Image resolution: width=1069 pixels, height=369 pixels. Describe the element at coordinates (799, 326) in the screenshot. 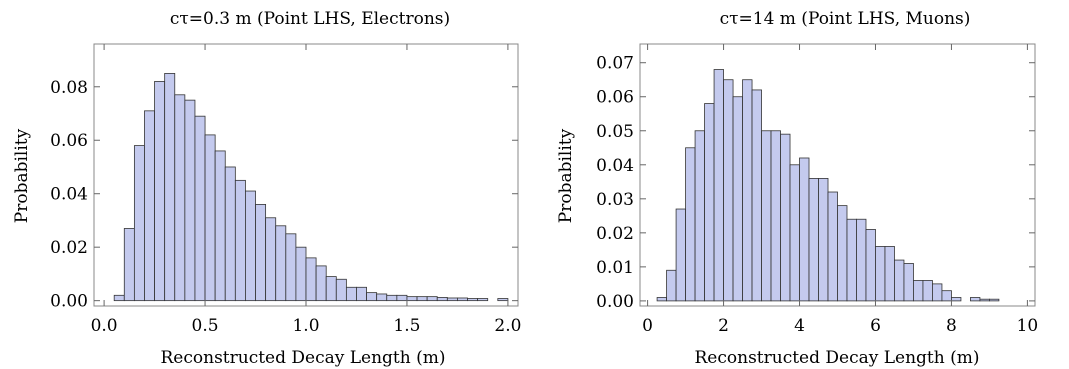

I see `x-tick-label: 4` at that location.